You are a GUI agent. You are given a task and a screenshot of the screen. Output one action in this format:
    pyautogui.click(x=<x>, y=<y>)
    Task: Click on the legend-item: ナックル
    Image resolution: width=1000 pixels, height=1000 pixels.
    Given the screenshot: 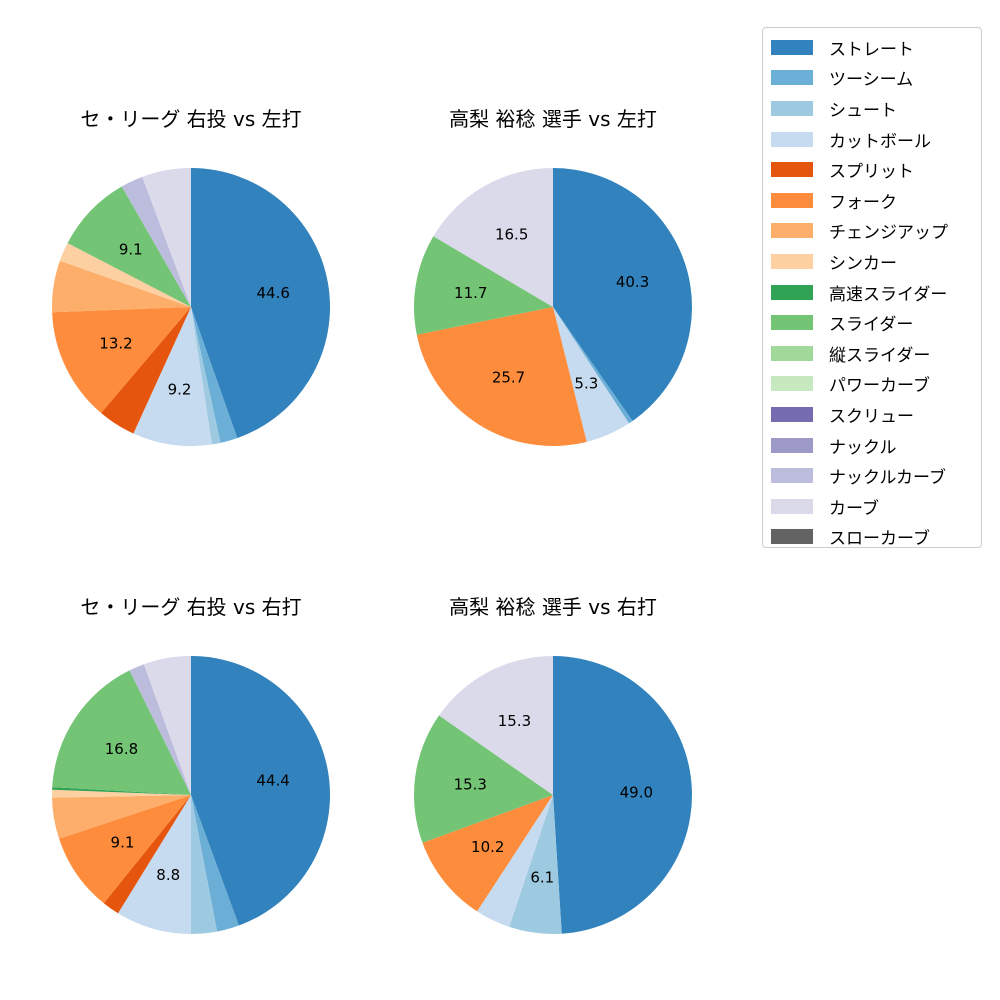 What is the action you would take?
    pyautogui.click(x=876, y=445)
    